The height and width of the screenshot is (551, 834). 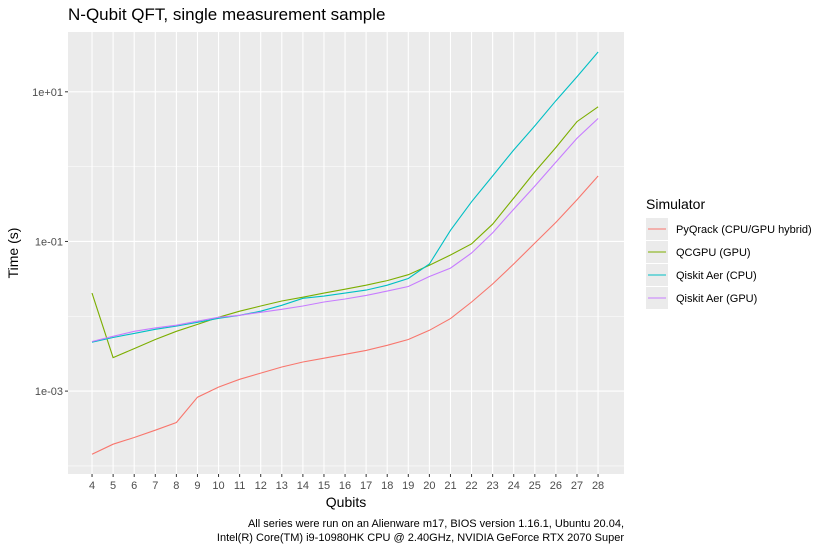 I want to click on x-tick-label: 5, so click(x=113, y=486).